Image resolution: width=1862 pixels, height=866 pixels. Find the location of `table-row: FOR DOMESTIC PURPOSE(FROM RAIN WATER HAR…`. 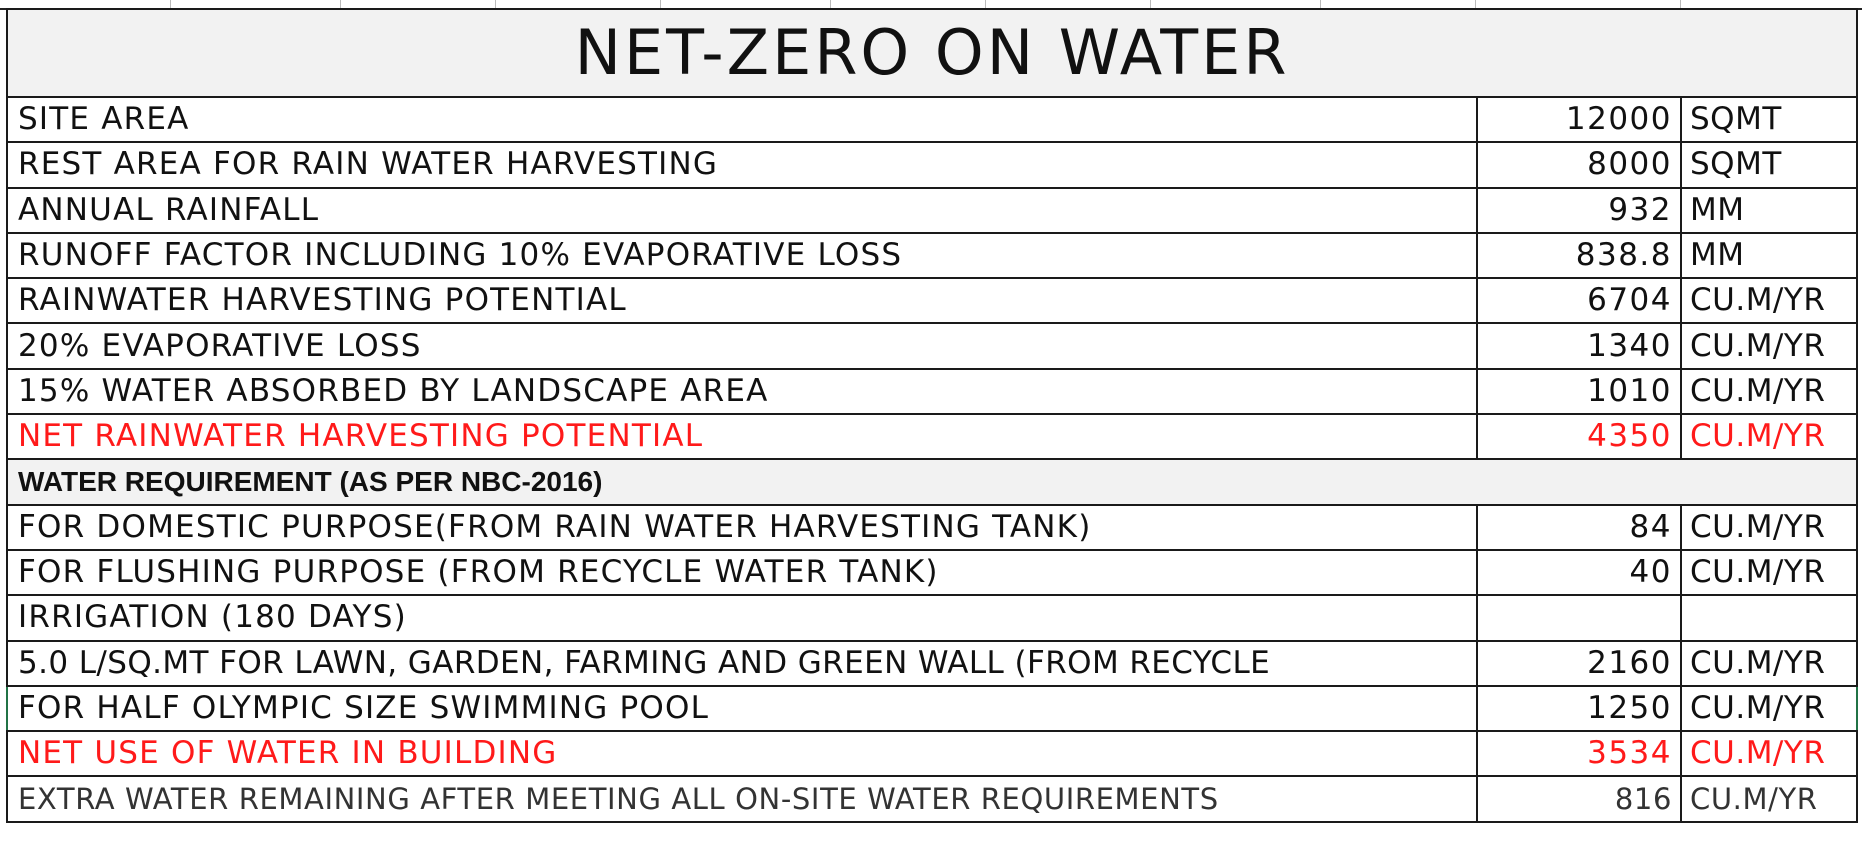

table-row: FOR DOMESTIC PURPOSE(FROM RAIN WATER HAR… is located at coordinates (932, 527).